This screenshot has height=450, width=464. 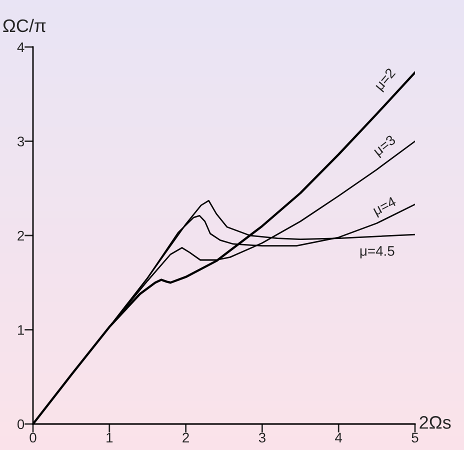 What do you see at coordinates (20, 424) in the screenshot?
I see `y-tick-label: 0` at bounding box center [20, 424].